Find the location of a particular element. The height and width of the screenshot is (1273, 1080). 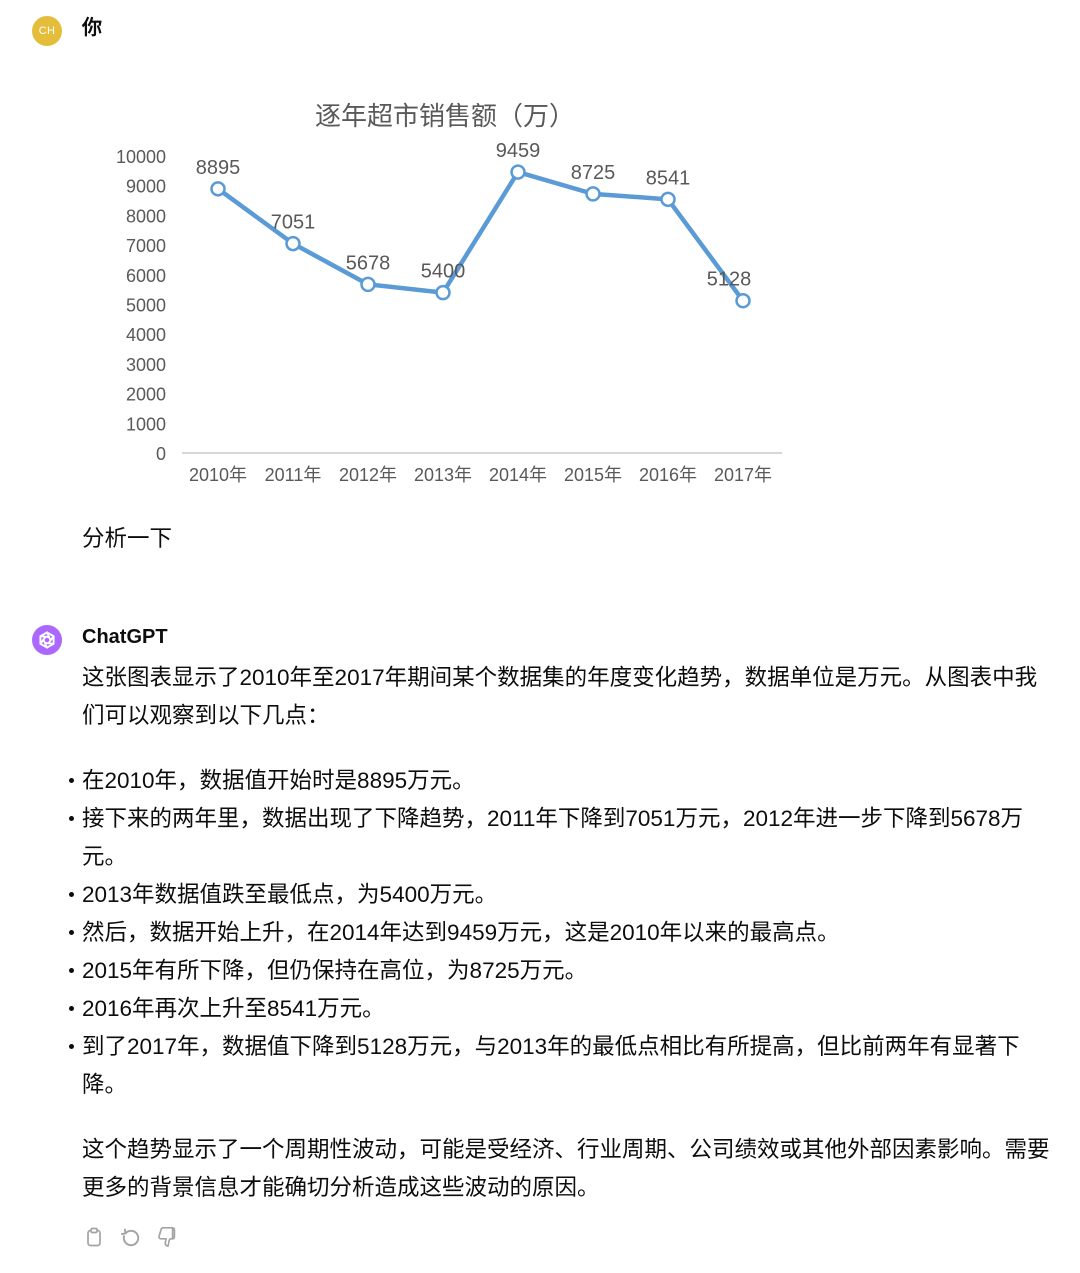

message-actions is located at coordinates (569, 1236).